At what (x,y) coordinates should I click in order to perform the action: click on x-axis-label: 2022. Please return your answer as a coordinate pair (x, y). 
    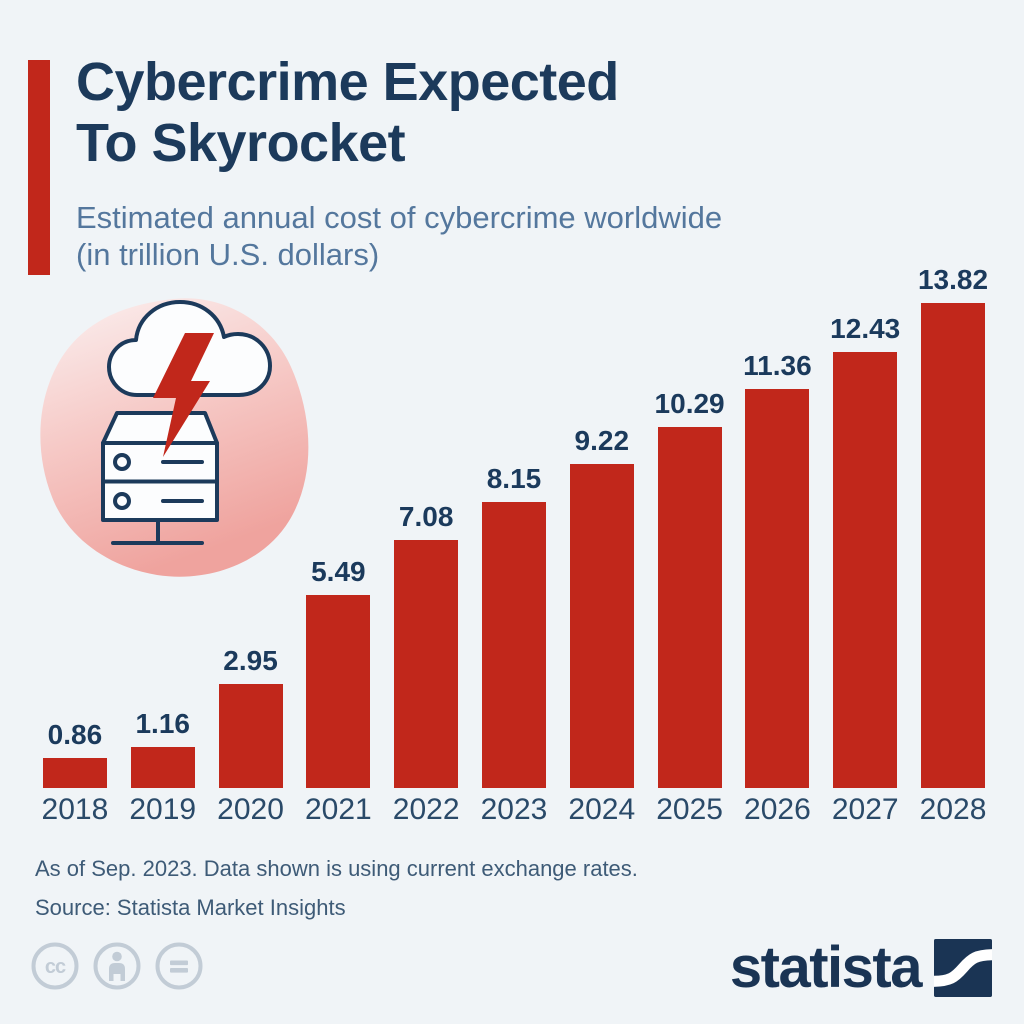
    Looking at the image, I should click on (426, 809).